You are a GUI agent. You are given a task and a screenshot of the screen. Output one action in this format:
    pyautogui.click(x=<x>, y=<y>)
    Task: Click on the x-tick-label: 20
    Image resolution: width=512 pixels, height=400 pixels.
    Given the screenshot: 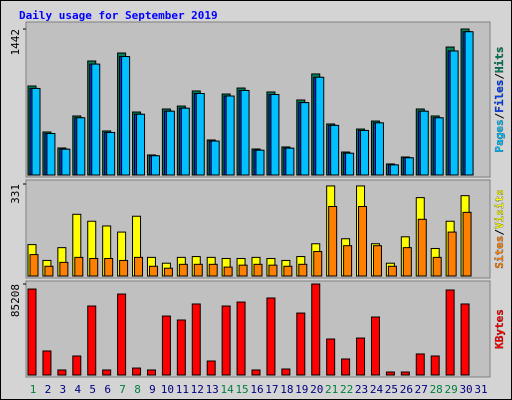 What is the action you would take?
    pyautogui.click(x=316, y=389)
    